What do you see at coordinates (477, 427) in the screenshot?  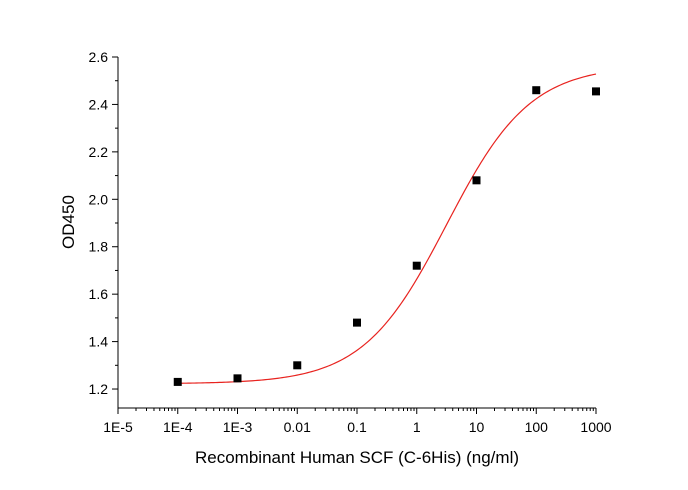 I see `x-tick-label: 10` at bounding box center [477, 427].